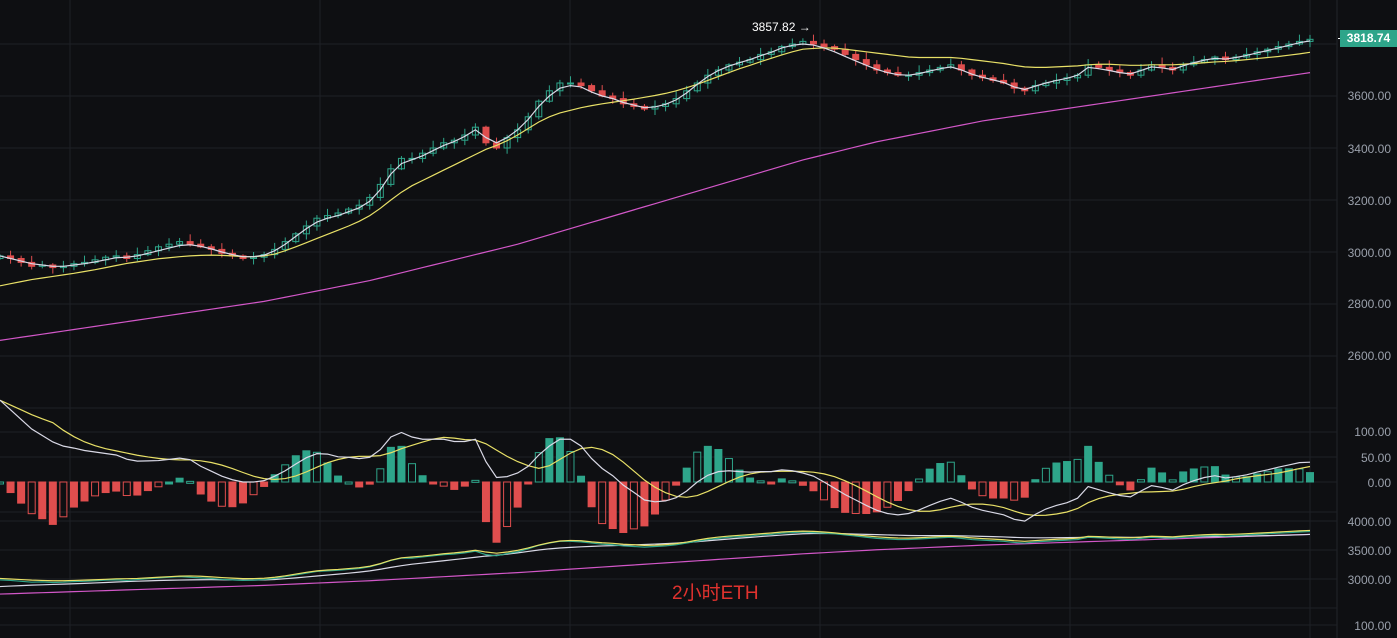  Describe the element at coordinates (1379, 483) in the screenshot. I see `macd-axis-tick: 0.00` at that location.